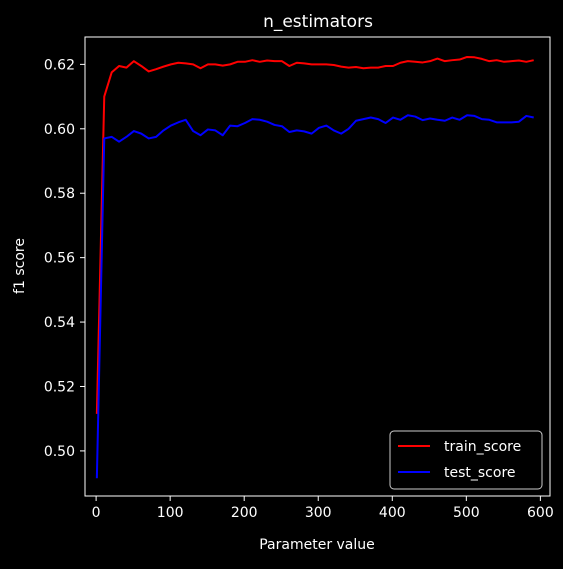 Image resolution: width=563 pixels, height=569 pixels. I want to click on x-tick-label: 600, so click(540, 513).